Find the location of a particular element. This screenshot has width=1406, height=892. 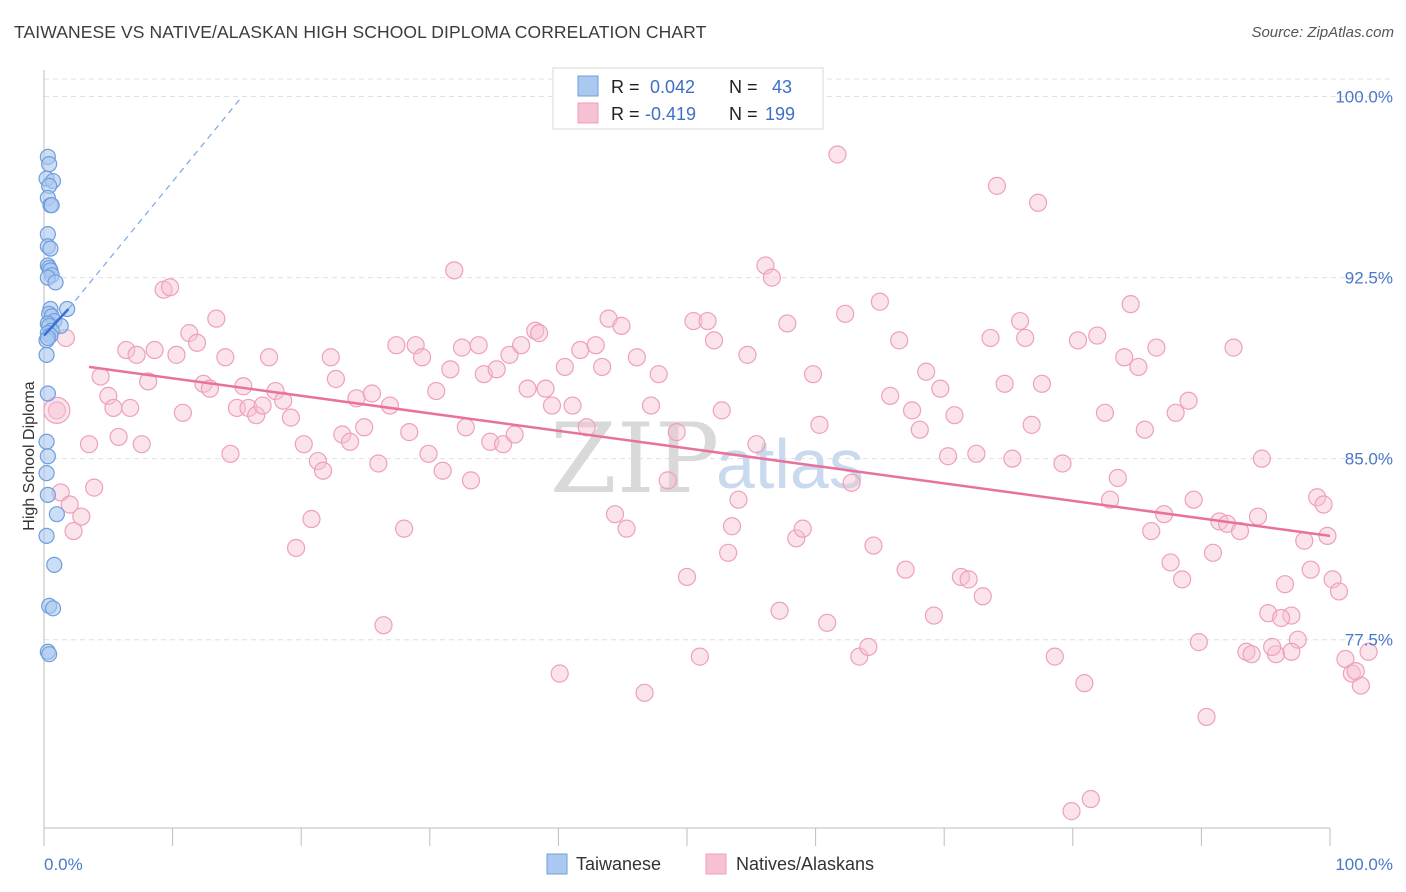

x-tick-labels: 0.0% 100.0% is located at coordinates (718, 864).